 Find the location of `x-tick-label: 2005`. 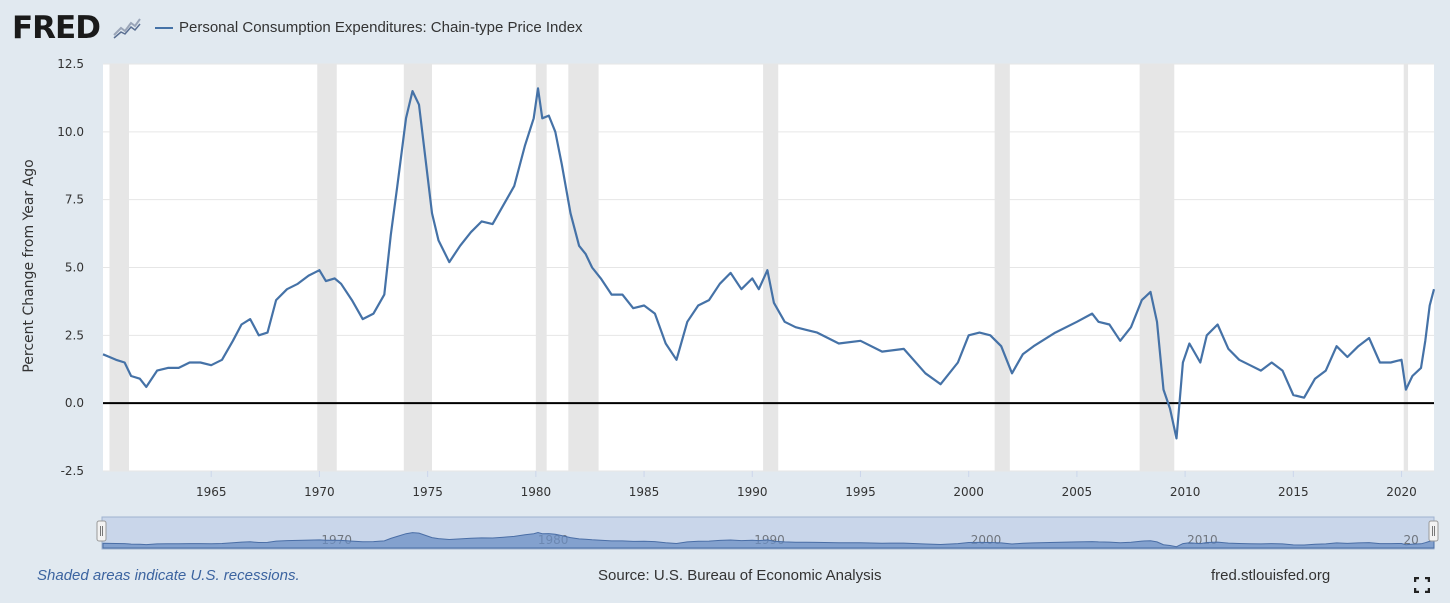

x-tick-label: 2005 is located at coordinates (1077, 492).